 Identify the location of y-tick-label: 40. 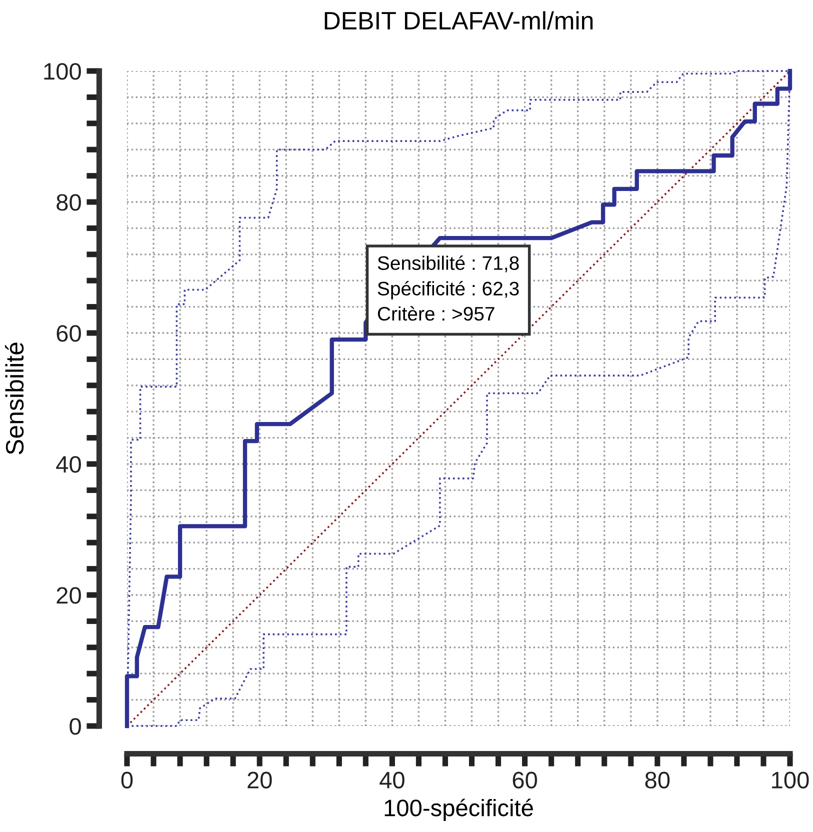
(68, 464).